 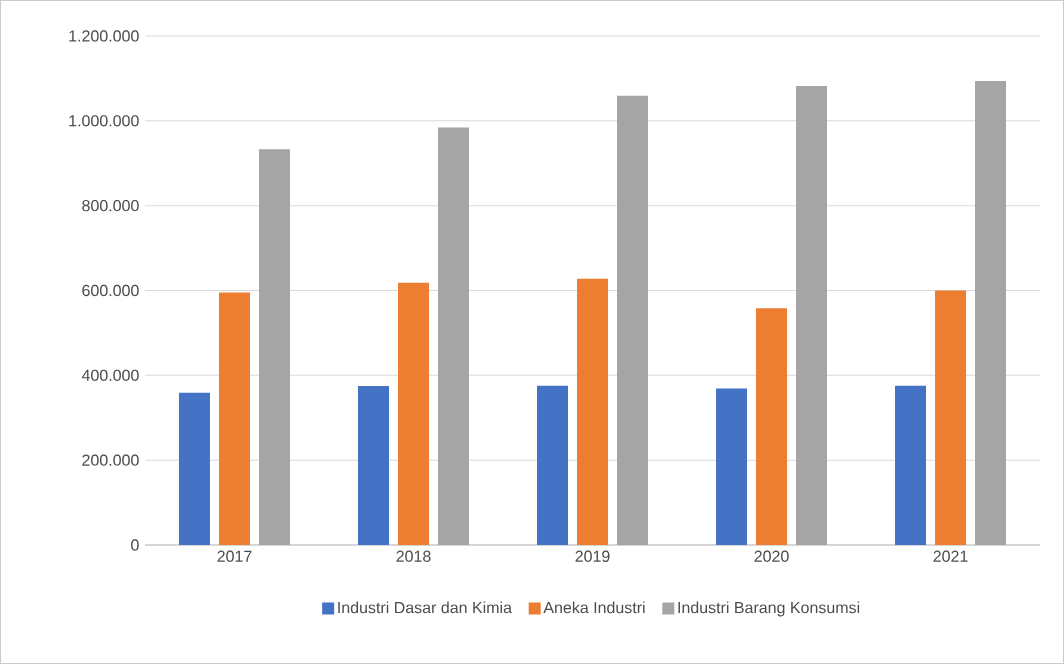 I want to click on x-tick-label: 2020, so click(x=771, y=556).